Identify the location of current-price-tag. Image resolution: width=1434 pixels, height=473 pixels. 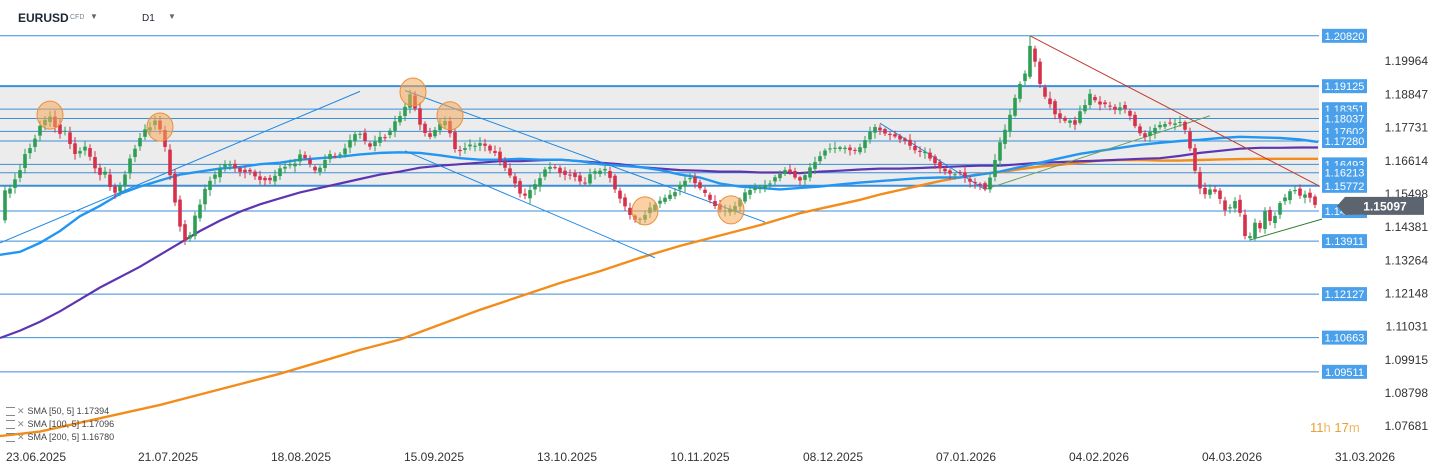
(1380, 205).